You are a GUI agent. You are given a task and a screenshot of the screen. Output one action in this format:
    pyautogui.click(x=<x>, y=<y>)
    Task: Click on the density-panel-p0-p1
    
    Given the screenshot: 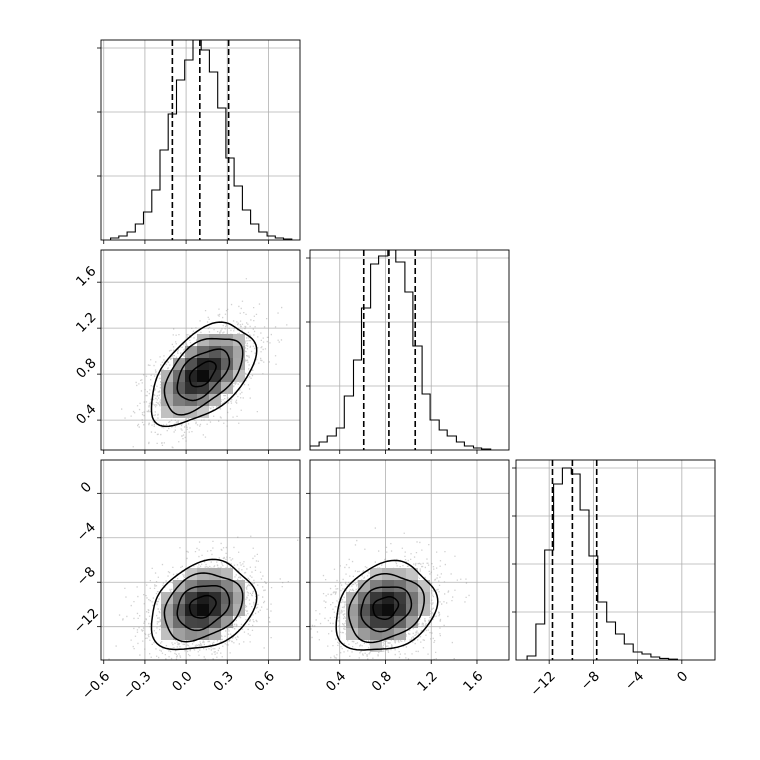 What is the action you would take?
    pyautogui.click(x=199, y=351)
    